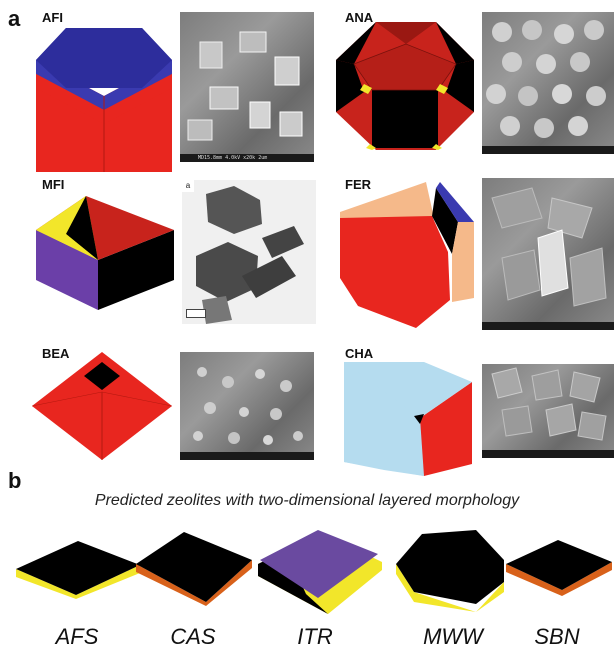 This screenshot has width=614, height=650. I want to click on itr-label: ITR, so click(315, 636).